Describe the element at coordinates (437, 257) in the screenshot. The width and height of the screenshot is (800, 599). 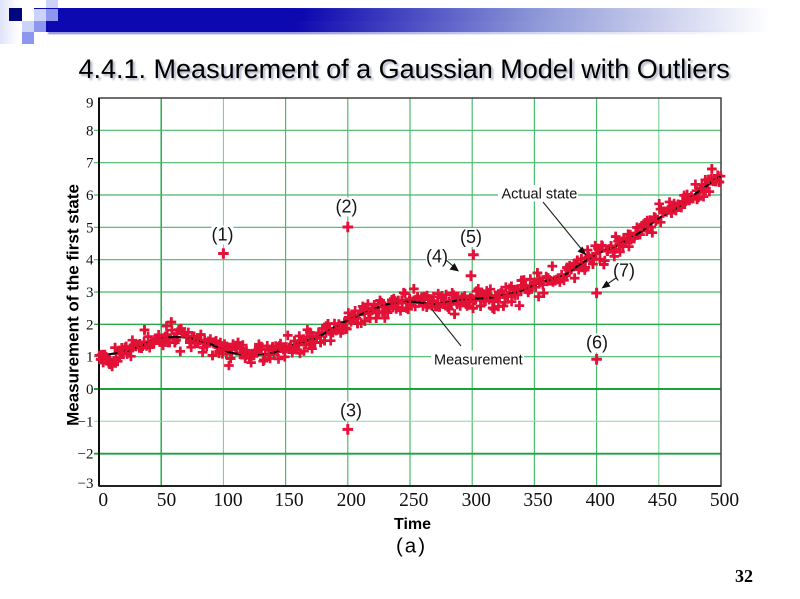
I see `svg-text: (4)` at that location.